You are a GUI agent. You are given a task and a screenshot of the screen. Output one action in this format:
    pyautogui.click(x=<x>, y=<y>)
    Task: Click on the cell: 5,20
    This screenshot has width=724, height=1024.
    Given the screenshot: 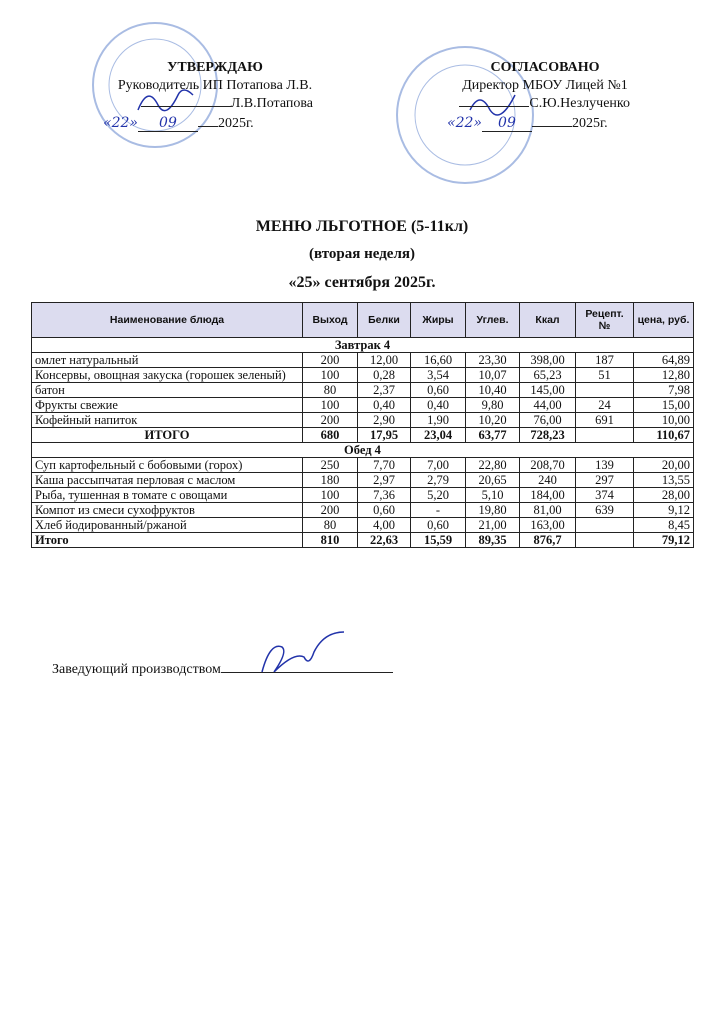 What is the action you would take?
    pyautogui.click(x=438, y=495)
    